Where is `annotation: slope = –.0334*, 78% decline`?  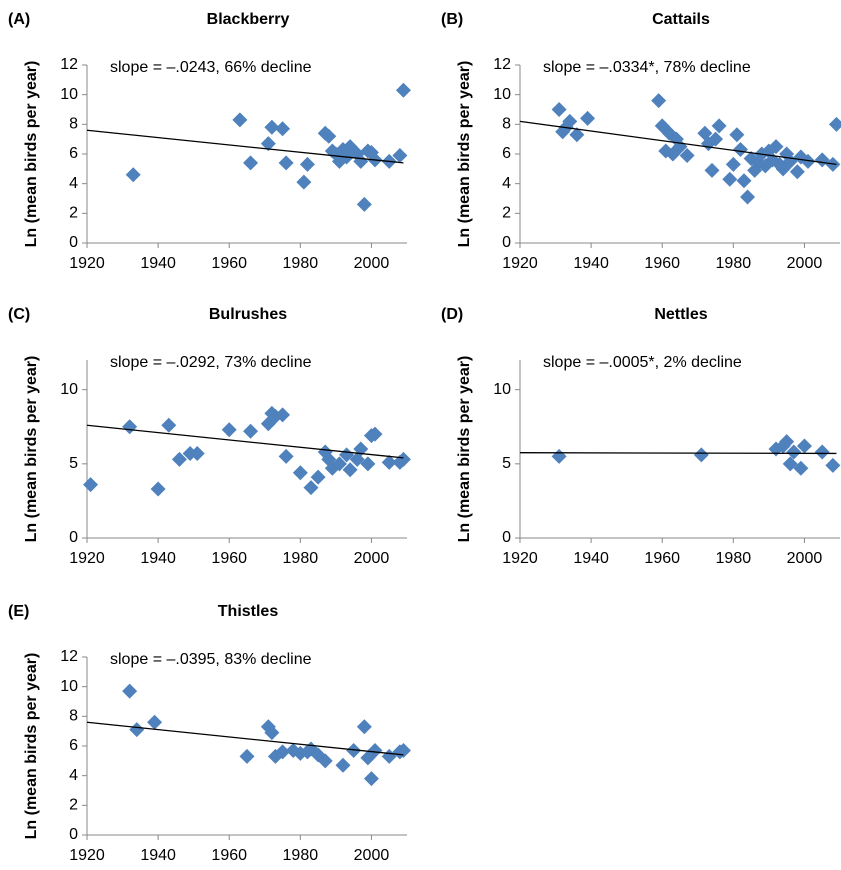 annotation: slope = –.0334*, 78% decline is located at coordinates (647, 67).